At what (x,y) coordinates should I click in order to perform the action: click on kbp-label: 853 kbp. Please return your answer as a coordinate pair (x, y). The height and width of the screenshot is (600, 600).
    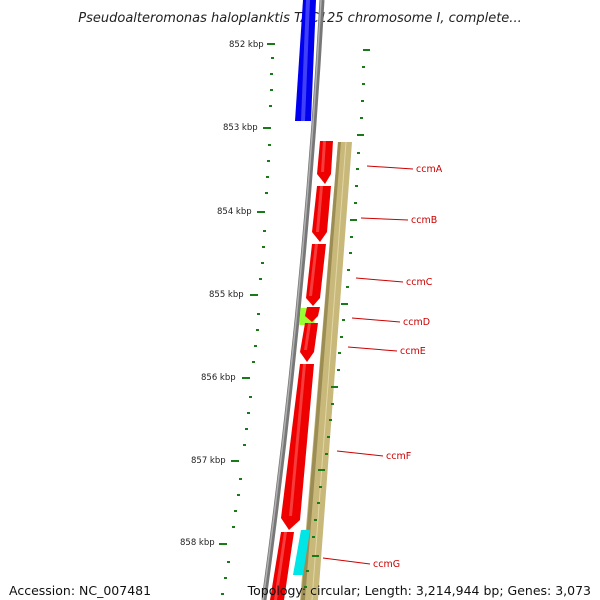
    Looking at the image, I should click on (240, 128).